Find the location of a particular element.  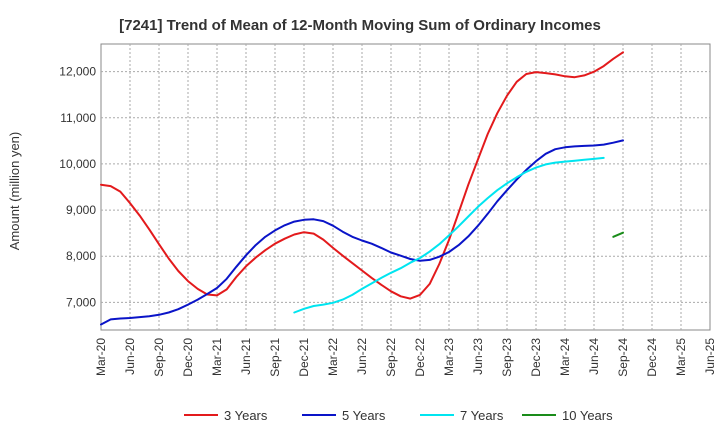

x-tick-label: Mar-23 is located at coordinates (449, 357).